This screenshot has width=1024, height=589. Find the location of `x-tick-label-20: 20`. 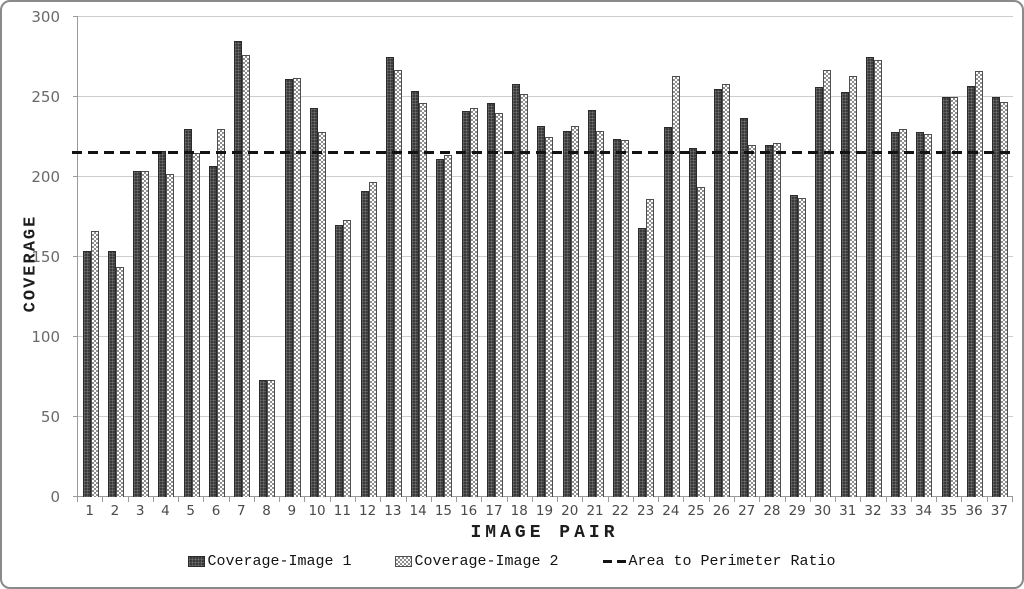

x-tick-label-20: 20 is located at coordinates (570, 511).